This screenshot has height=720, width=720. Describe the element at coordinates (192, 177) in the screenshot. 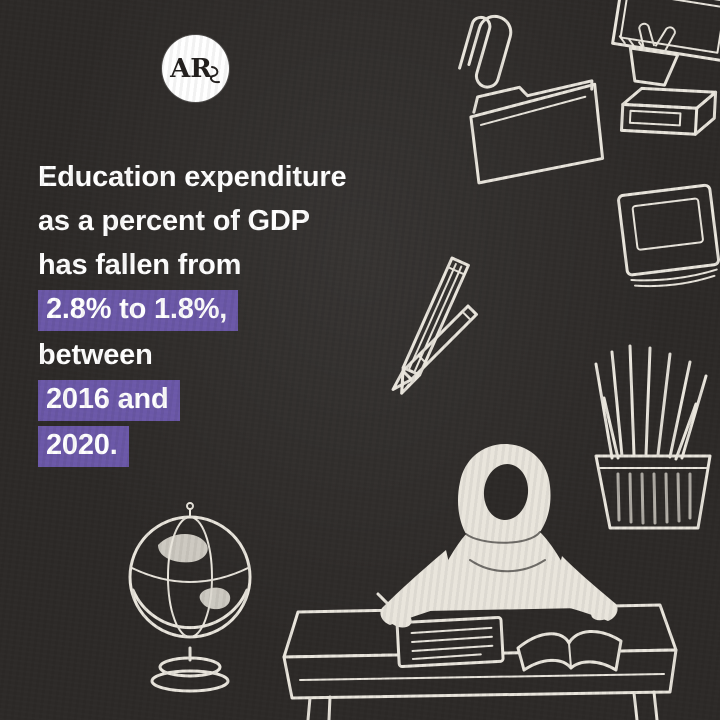

I see `headline-line: Education expenditure` at that location.